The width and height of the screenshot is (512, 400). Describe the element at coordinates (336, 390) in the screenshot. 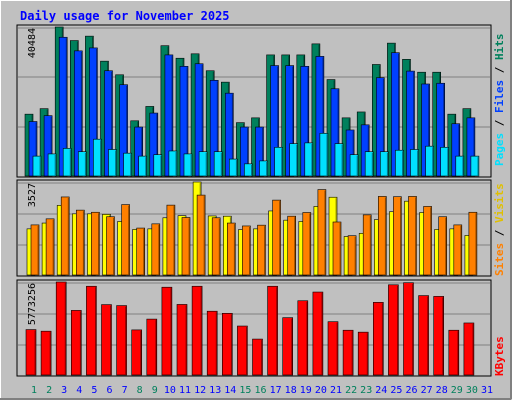

I see `x-label-21: 21` at that location.